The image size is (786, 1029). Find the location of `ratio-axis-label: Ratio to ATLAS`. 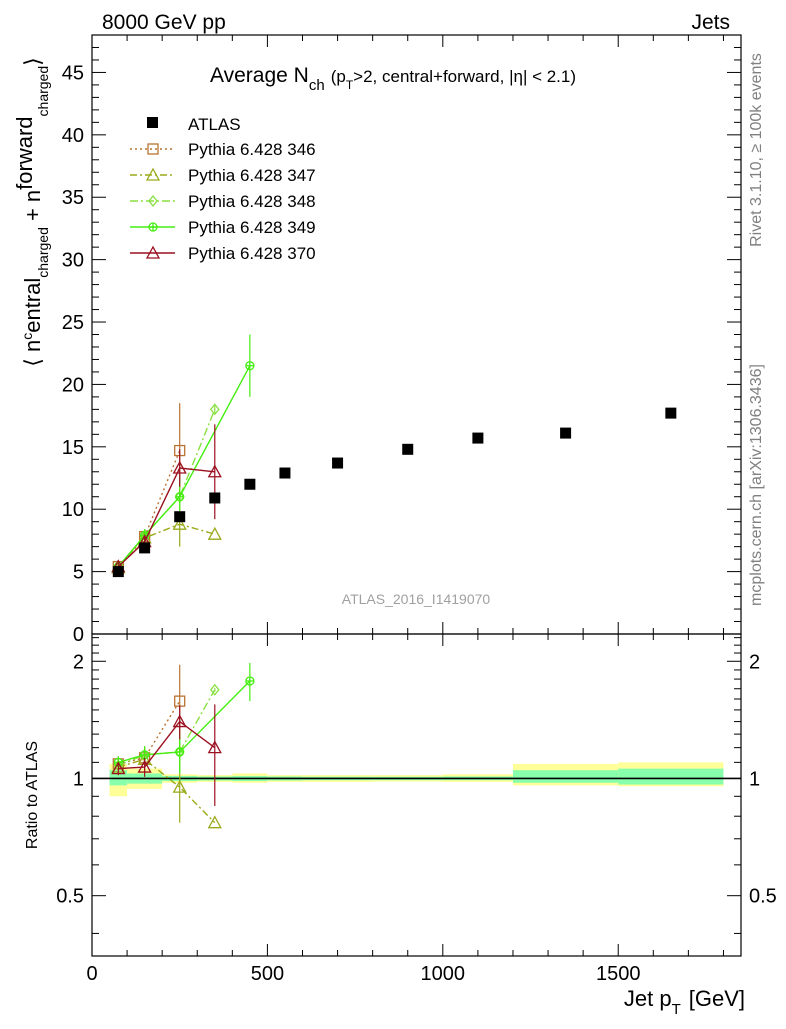

ratio-axis-label: Ratio to ATLAS is located at coordinates (32, 795).